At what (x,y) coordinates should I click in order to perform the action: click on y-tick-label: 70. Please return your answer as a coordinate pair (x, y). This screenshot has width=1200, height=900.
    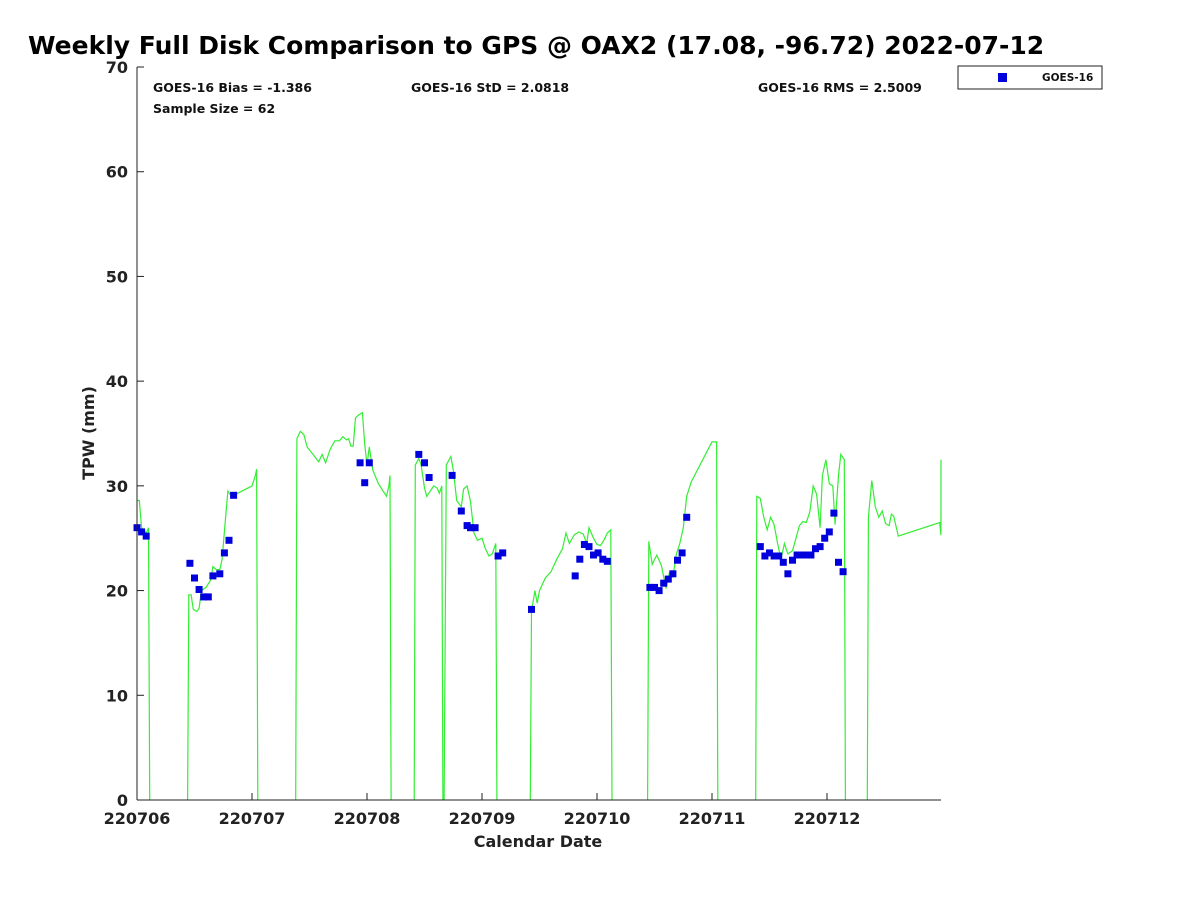
    Looking at the image, I should click on (117, 67).